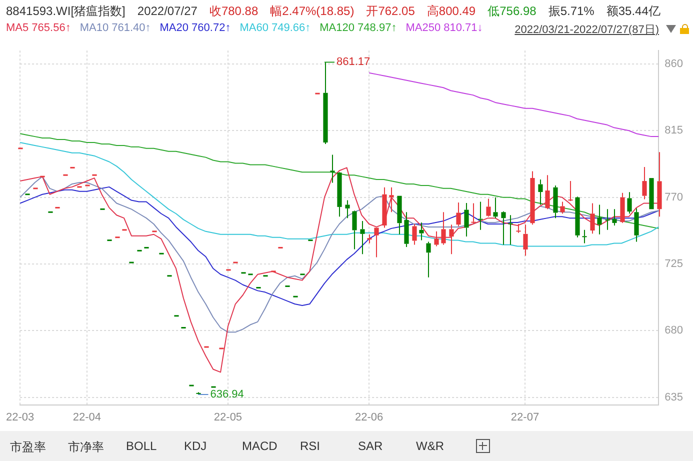  What do you see at coordinates (512, 11) in the screenshot?
I see `text: 低756.98` at bounding box center [512, 11].